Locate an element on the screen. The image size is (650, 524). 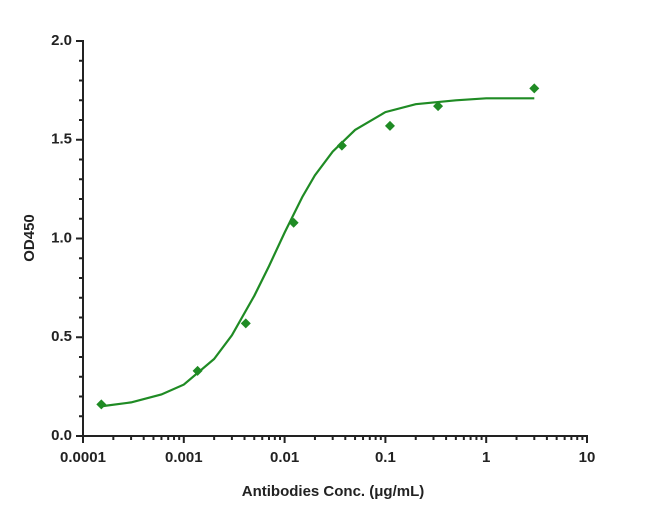
y-tick-label: 0.0 is located at coordinates (61, 435).